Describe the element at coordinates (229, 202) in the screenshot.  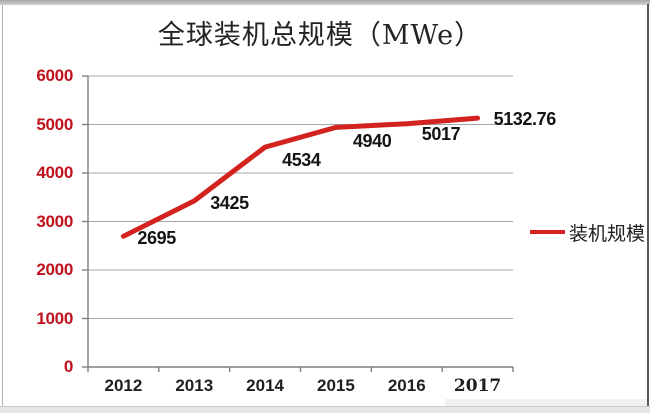
I see `data-point-label: 3425` at that location.